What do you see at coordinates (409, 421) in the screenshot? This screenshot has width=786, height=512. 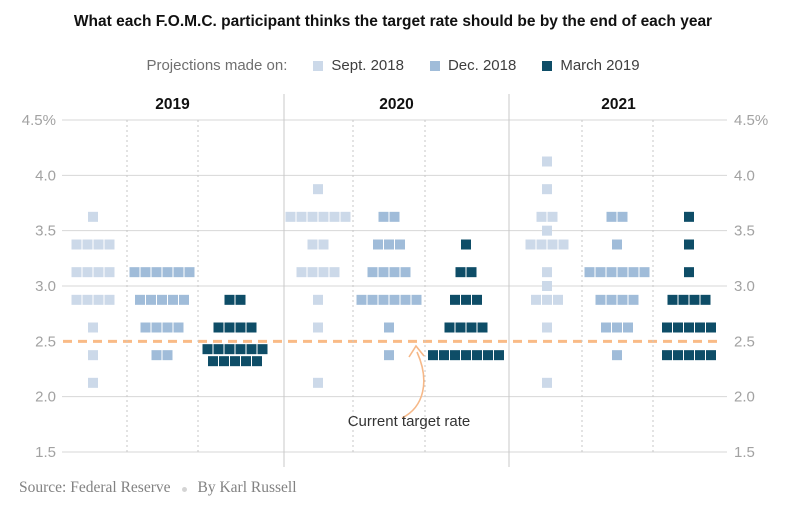 I see `reference-line-annotation: Current target rate` at bounding box center [409, 421].